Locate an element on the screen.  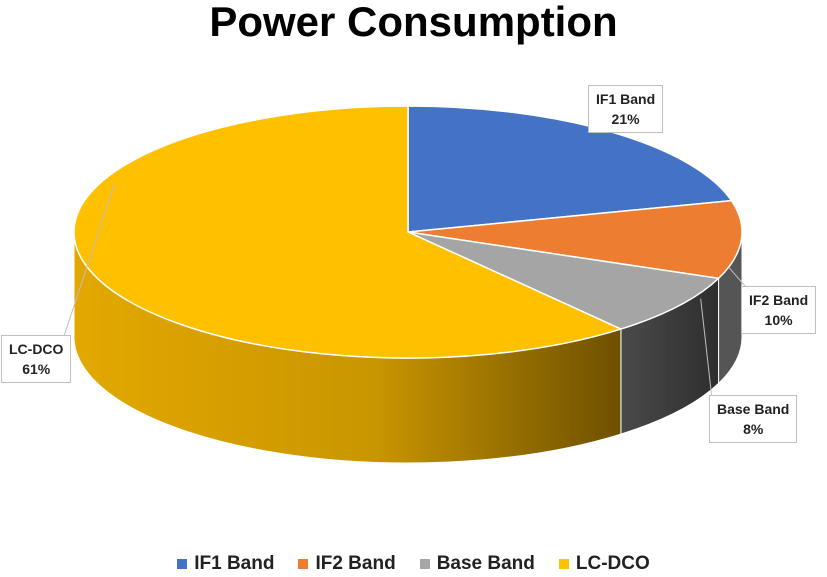
data-label-if2-band: IF2 Band 10% is located at coordinates (779, 310).